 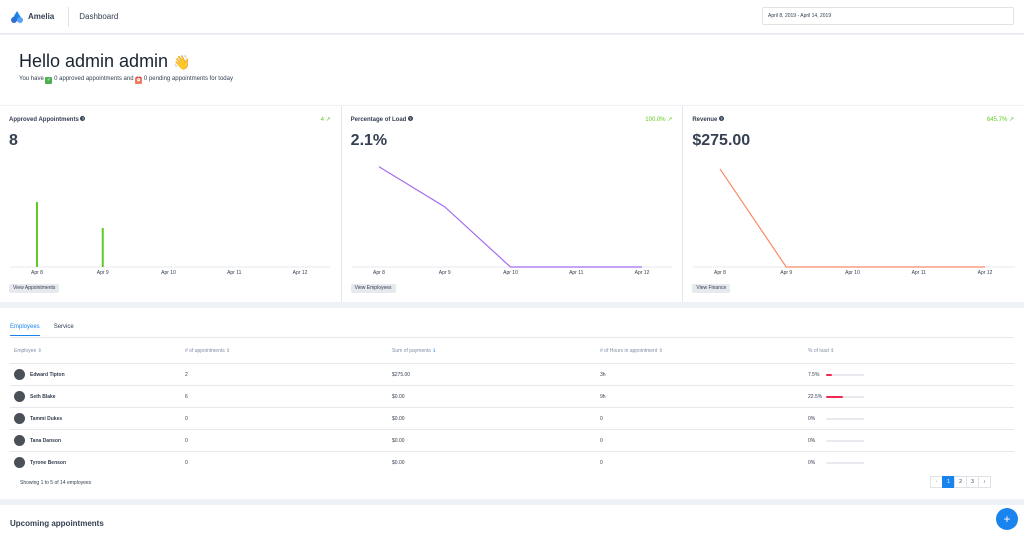 I want to click on card-label: Approved Appointments ?, so click(x=47, y=119).